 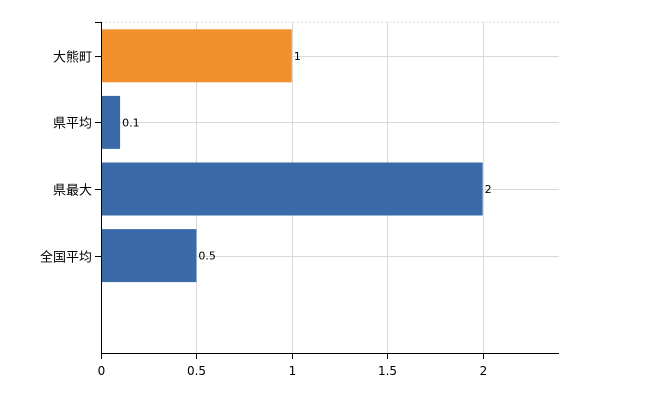 What do you see at coordinates (293, 371) in the screenshot?
I see `x-tick-label-2: 1` at bounding box center [293, 371].